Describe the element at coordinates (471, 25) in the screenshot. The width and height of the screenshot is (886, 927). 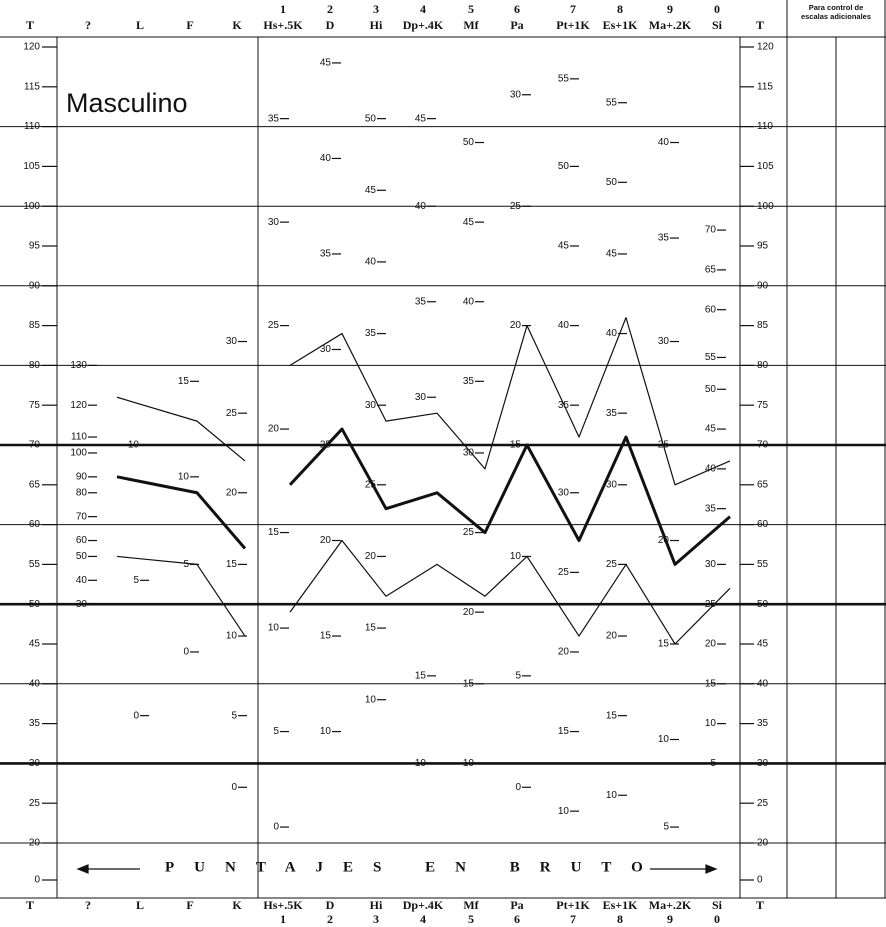
I see `column-header: Mf` at that location.